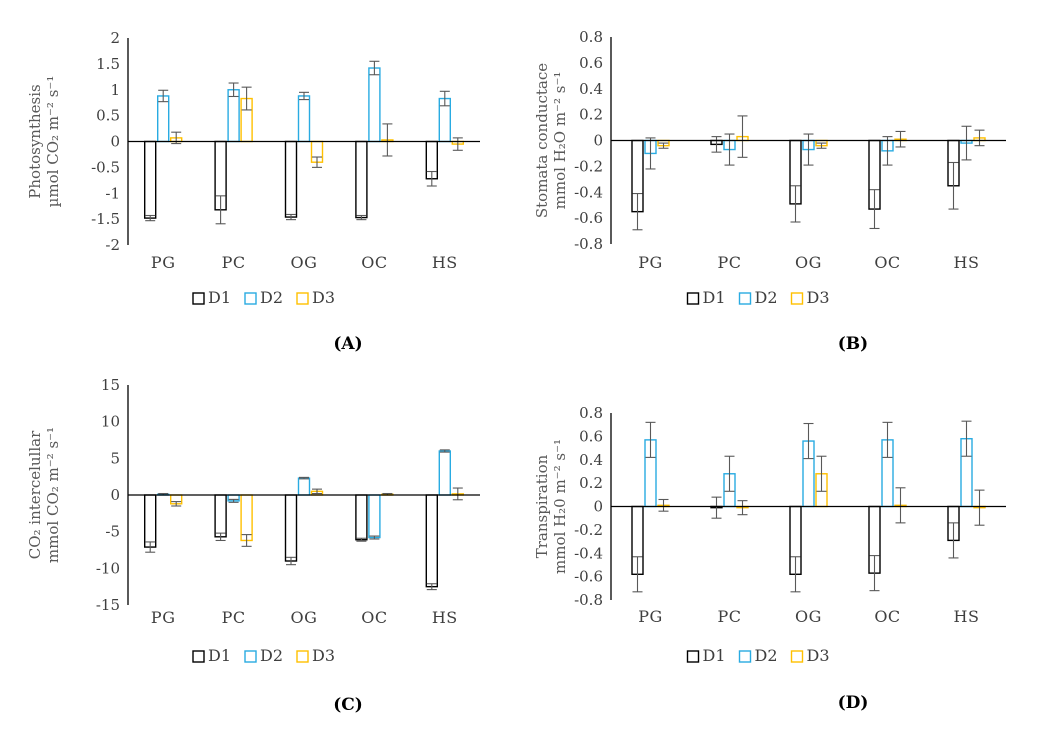  I want to click on y-tick-label: -2, so click(112, 245).